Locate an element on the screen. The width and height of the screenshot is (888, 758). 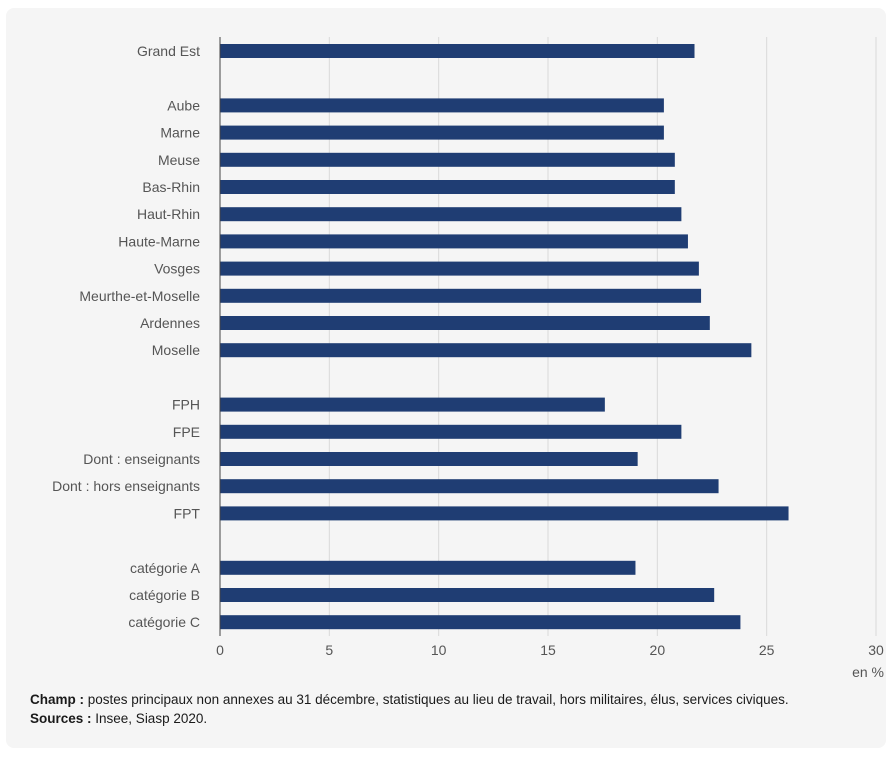
sources-note: Sources : Insee, Siasp 2020. is located at coordinates (450, 718).